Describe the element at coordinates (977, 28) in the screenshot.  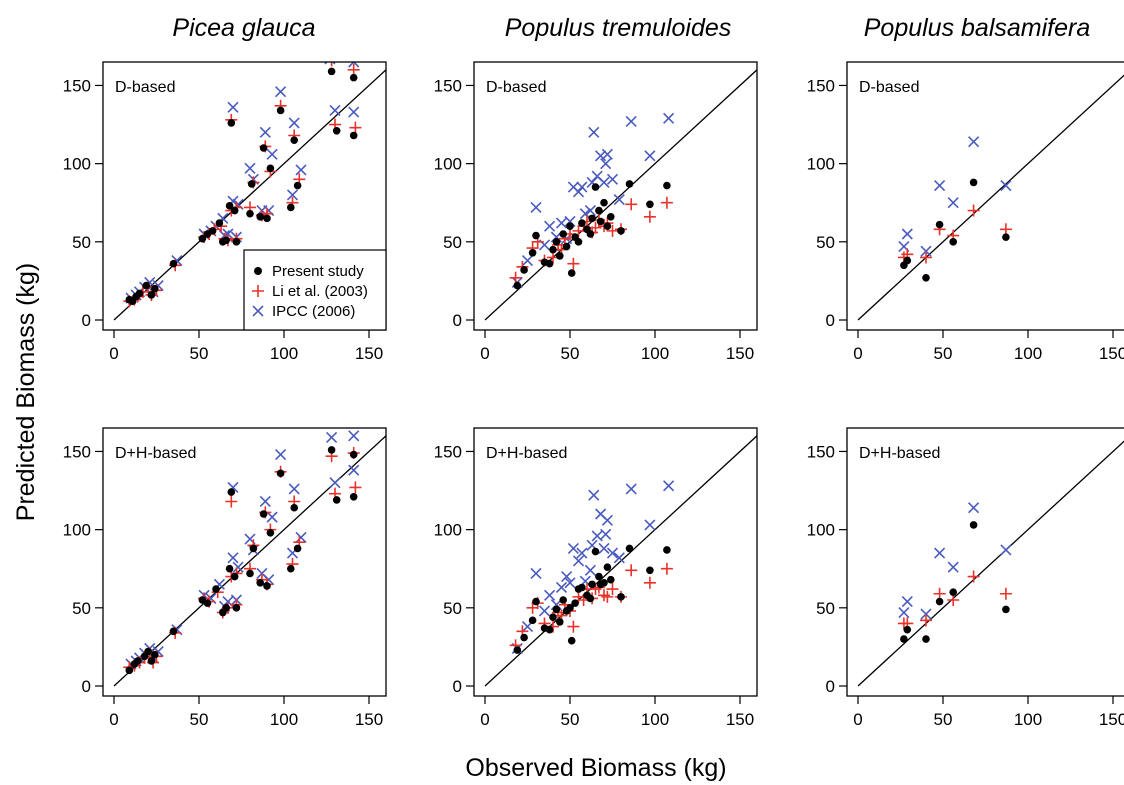
I see `column-title-populus-balsamifera: Populus balsamifera` at that location.